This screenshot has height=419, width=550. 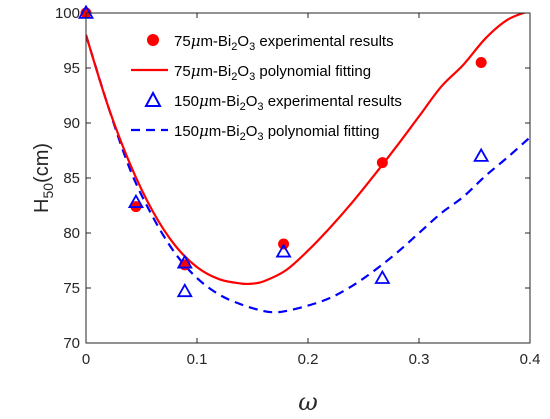 What do you see at coordinates (71, 178) in the screenshot?
I see `y-tick-label: 85` at bounding box center [71, 178].